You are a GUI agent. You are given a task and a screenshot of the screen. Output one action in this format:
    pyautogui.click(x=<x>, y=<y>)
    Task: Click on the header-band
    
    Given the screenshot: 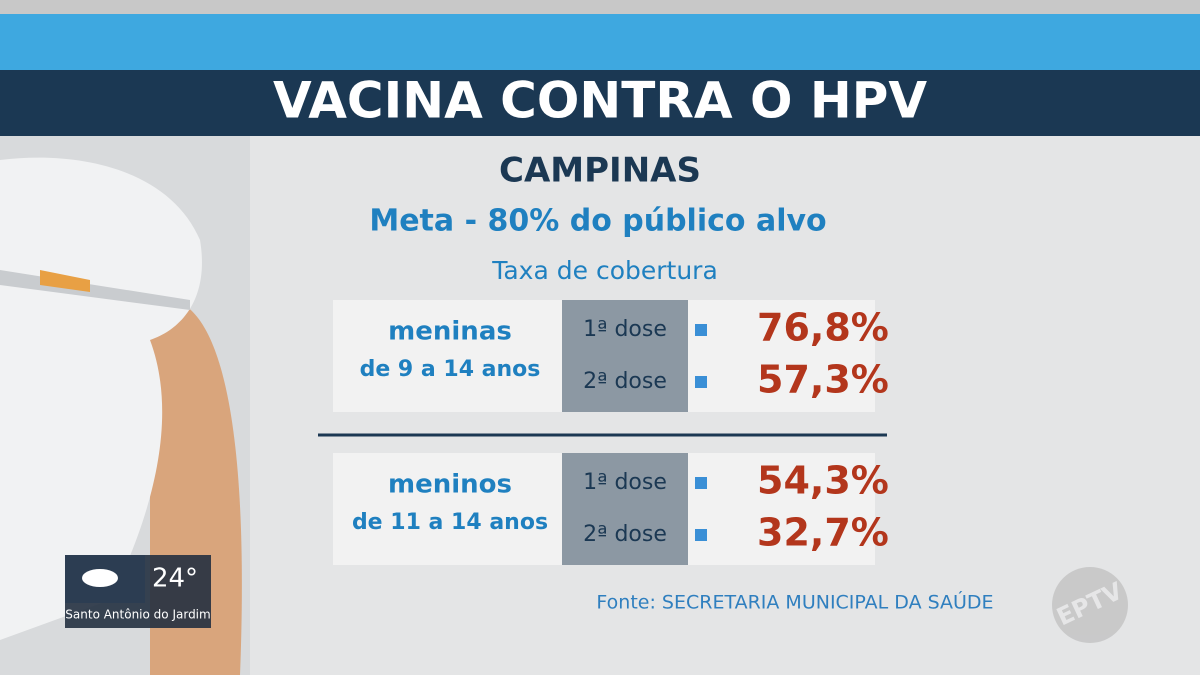 What is the action you would take?
    pyautogui.click(x=600, y=103)
    